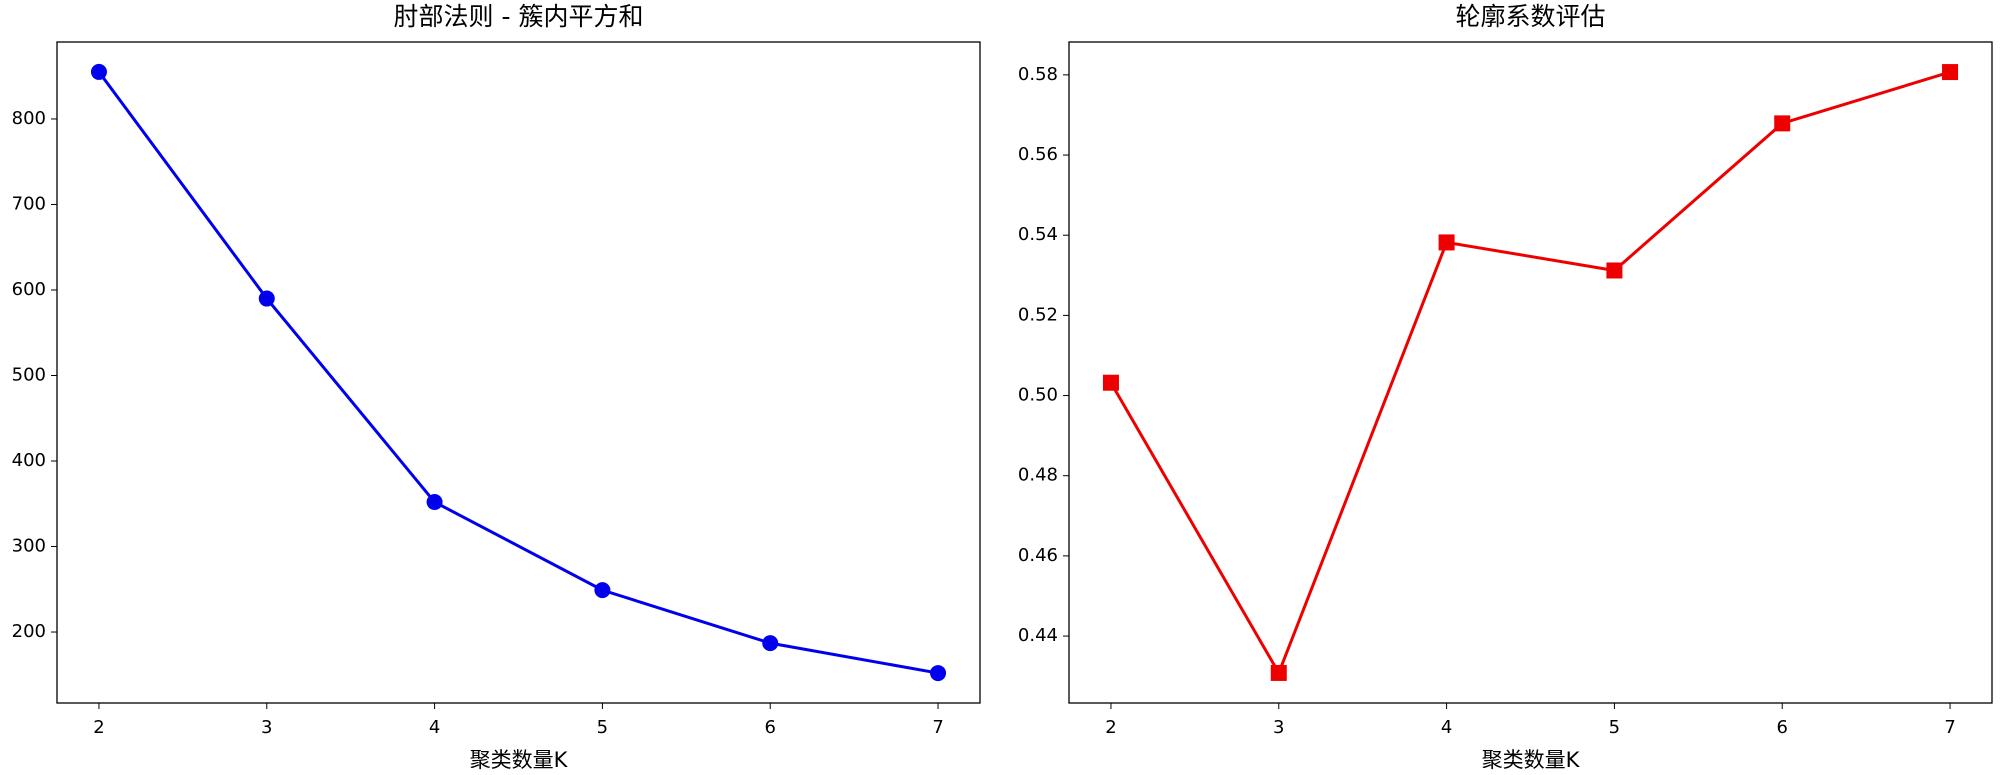 The image size is (2000, 775). Describe the element at coordinates (1038, 74) in the screenshot. I see `y-tick-label: 0.58` at that location.